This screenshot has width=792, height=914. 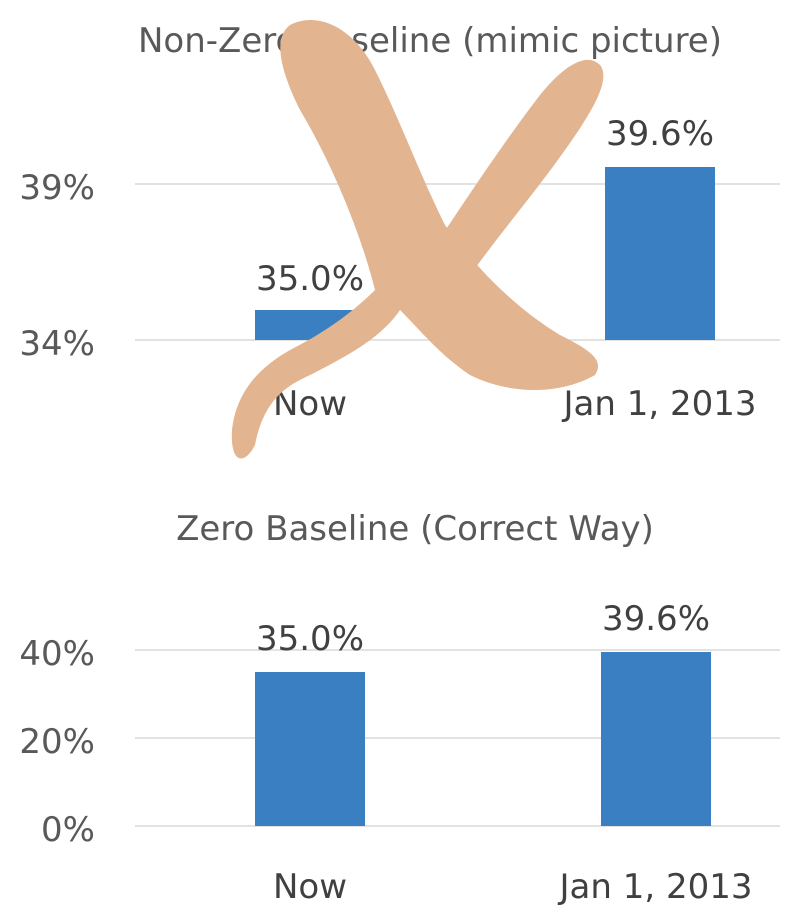 I want to click on y-tick-label: 40%, so click(x=57, y=654).